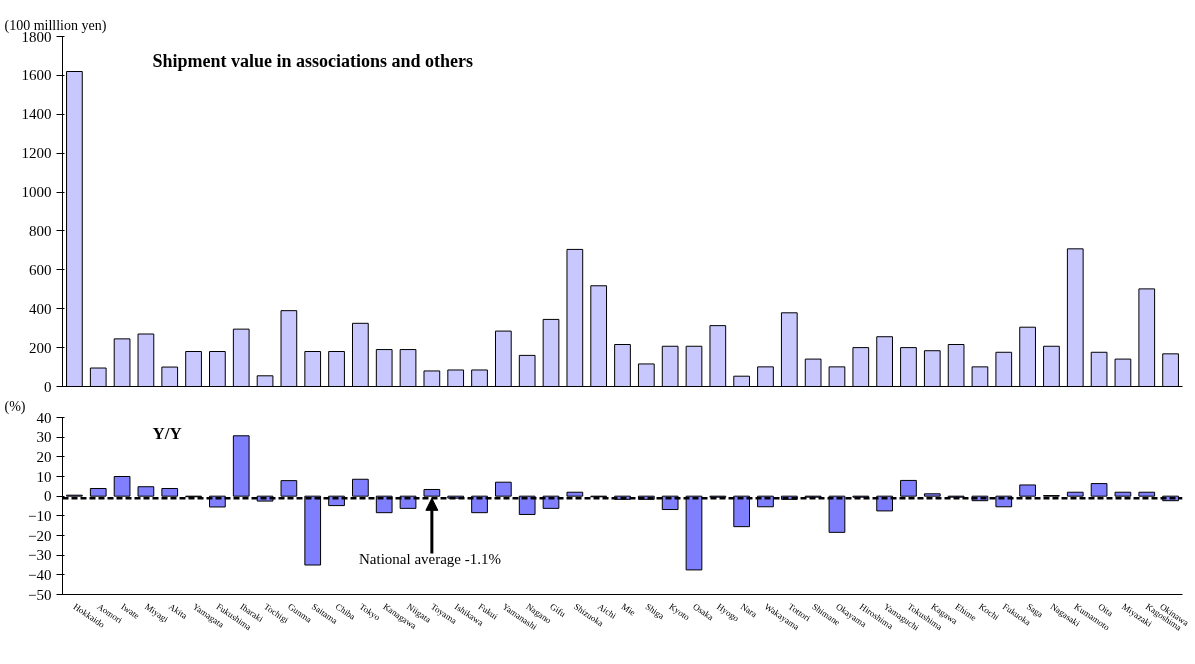 The height and width of the screenshot is (664, 1195). What do you see at coordinates (748, 610) in the screenshot?
I see `x-tick-label: Nara` at bounding box center [748, 610].